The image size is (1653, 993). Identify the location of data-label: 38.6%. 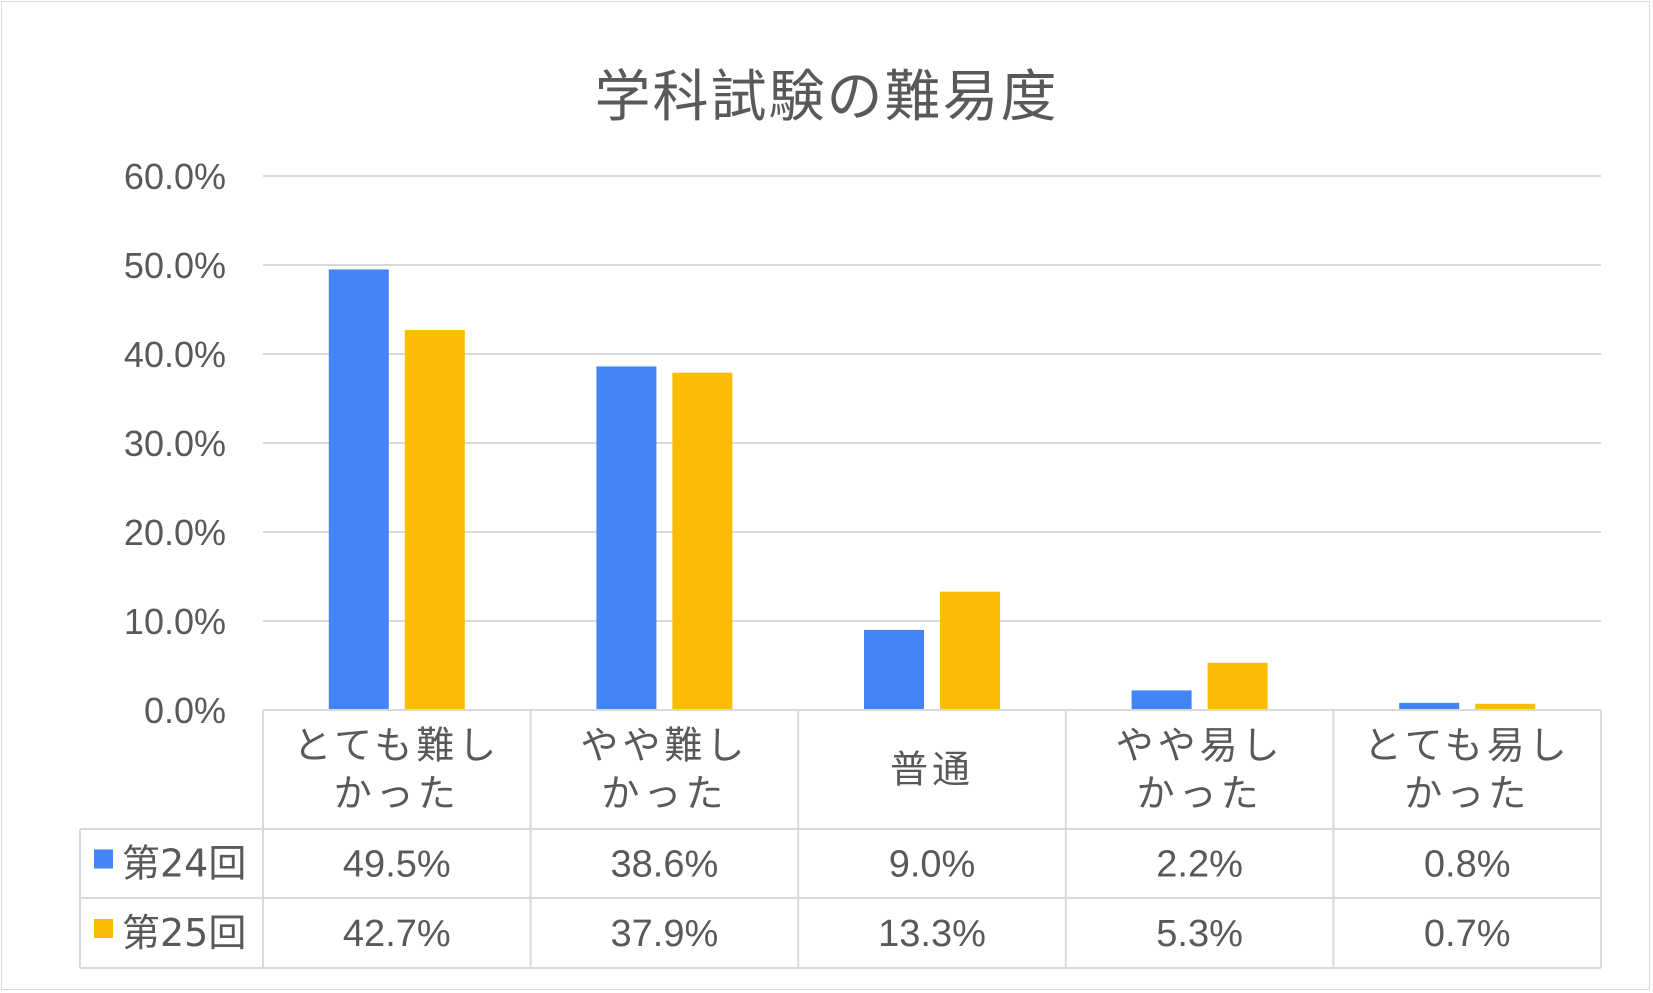
(665, 865).